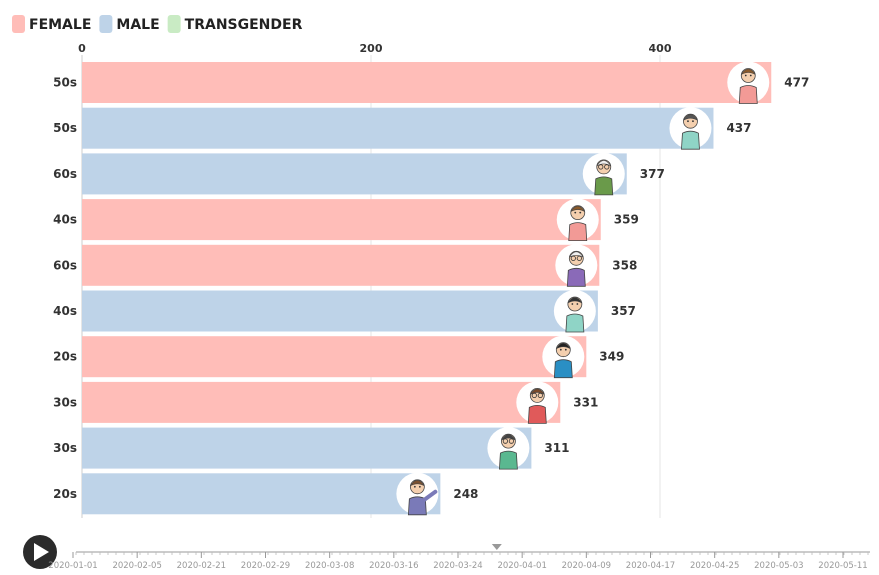  What do you see at coordinates (652, 174) in the screenshot?
I see `value-label: 377` at bounding box center [652, 174].